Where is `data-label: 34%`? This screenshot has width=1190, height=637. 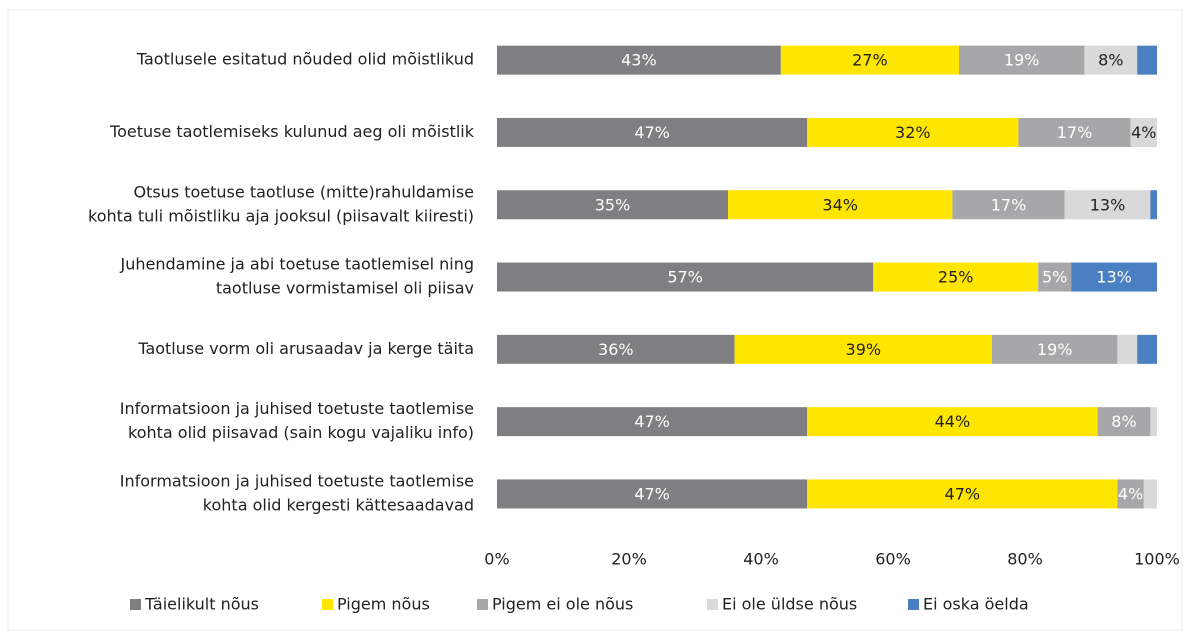
data-label: 34% is located at coordinates (840, 204).